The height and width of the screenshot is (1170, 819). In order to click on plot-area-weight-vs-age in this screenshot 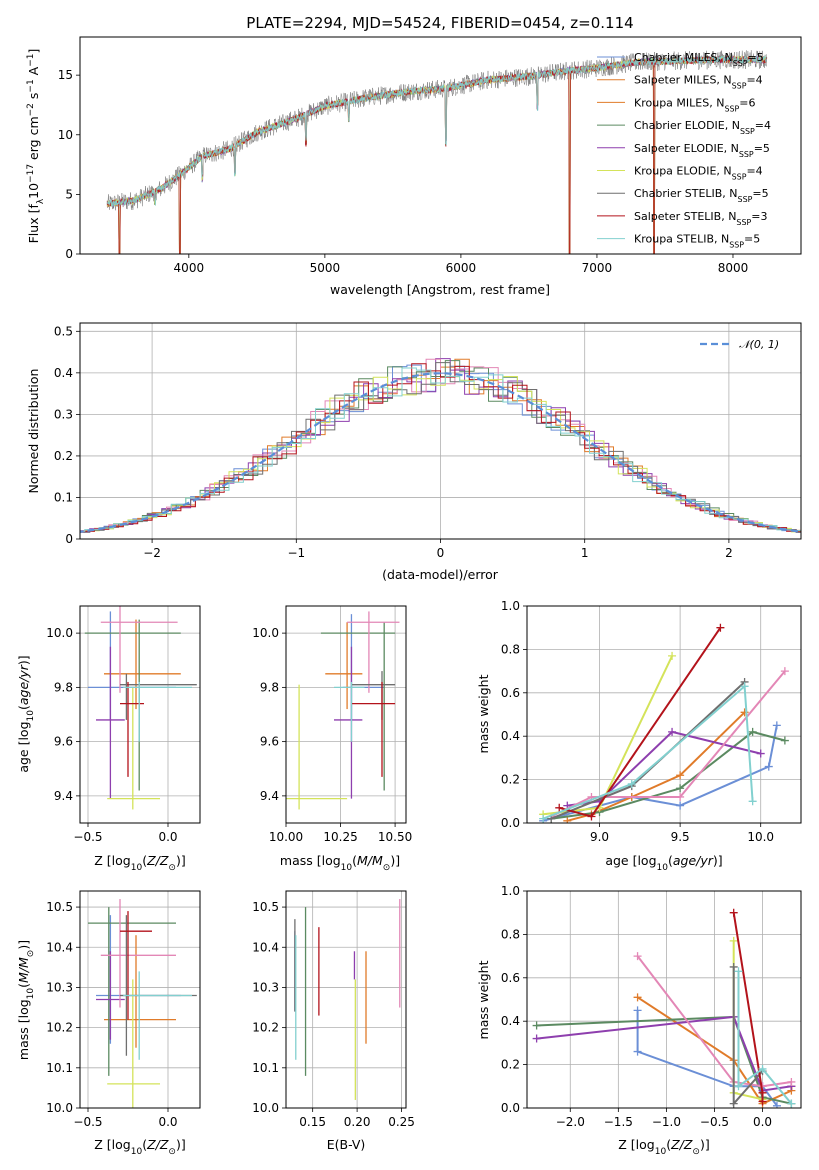, I will do `click(664, 723)`.